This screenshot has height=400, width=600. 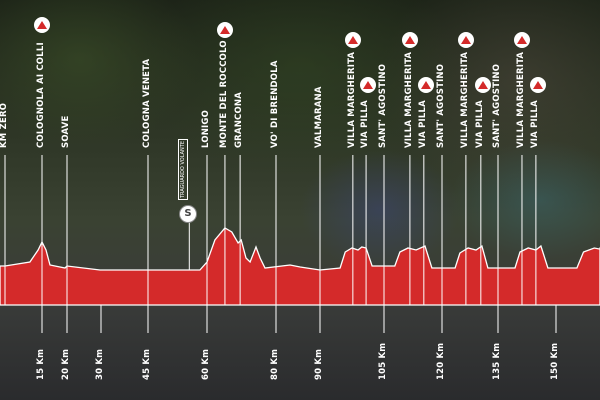 I want to click on km-tick-label: 60 Km, so click(x=206, y=364).